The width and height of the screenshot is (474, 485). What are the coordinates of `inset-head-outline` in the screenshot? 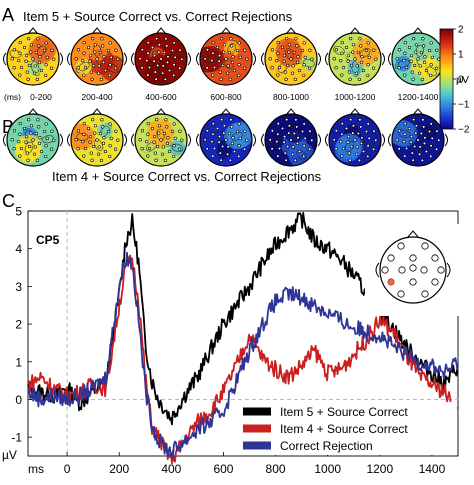 It's located at (413, 270).